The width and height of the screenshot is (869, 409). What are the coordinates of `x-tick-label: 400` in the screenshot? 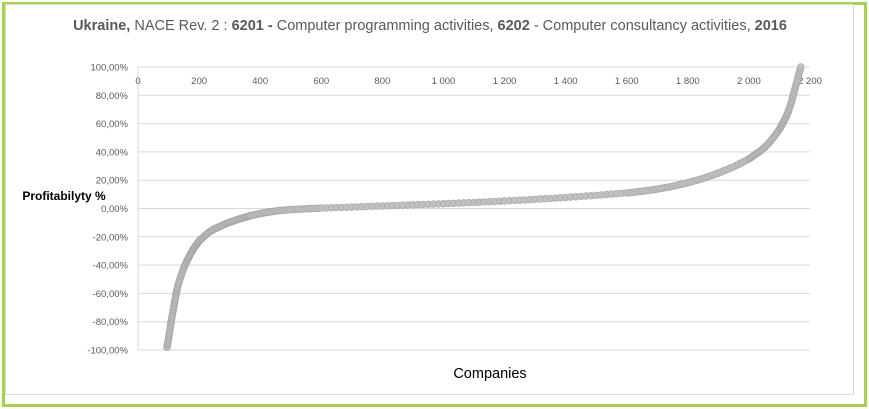 It's located at (260, 81).